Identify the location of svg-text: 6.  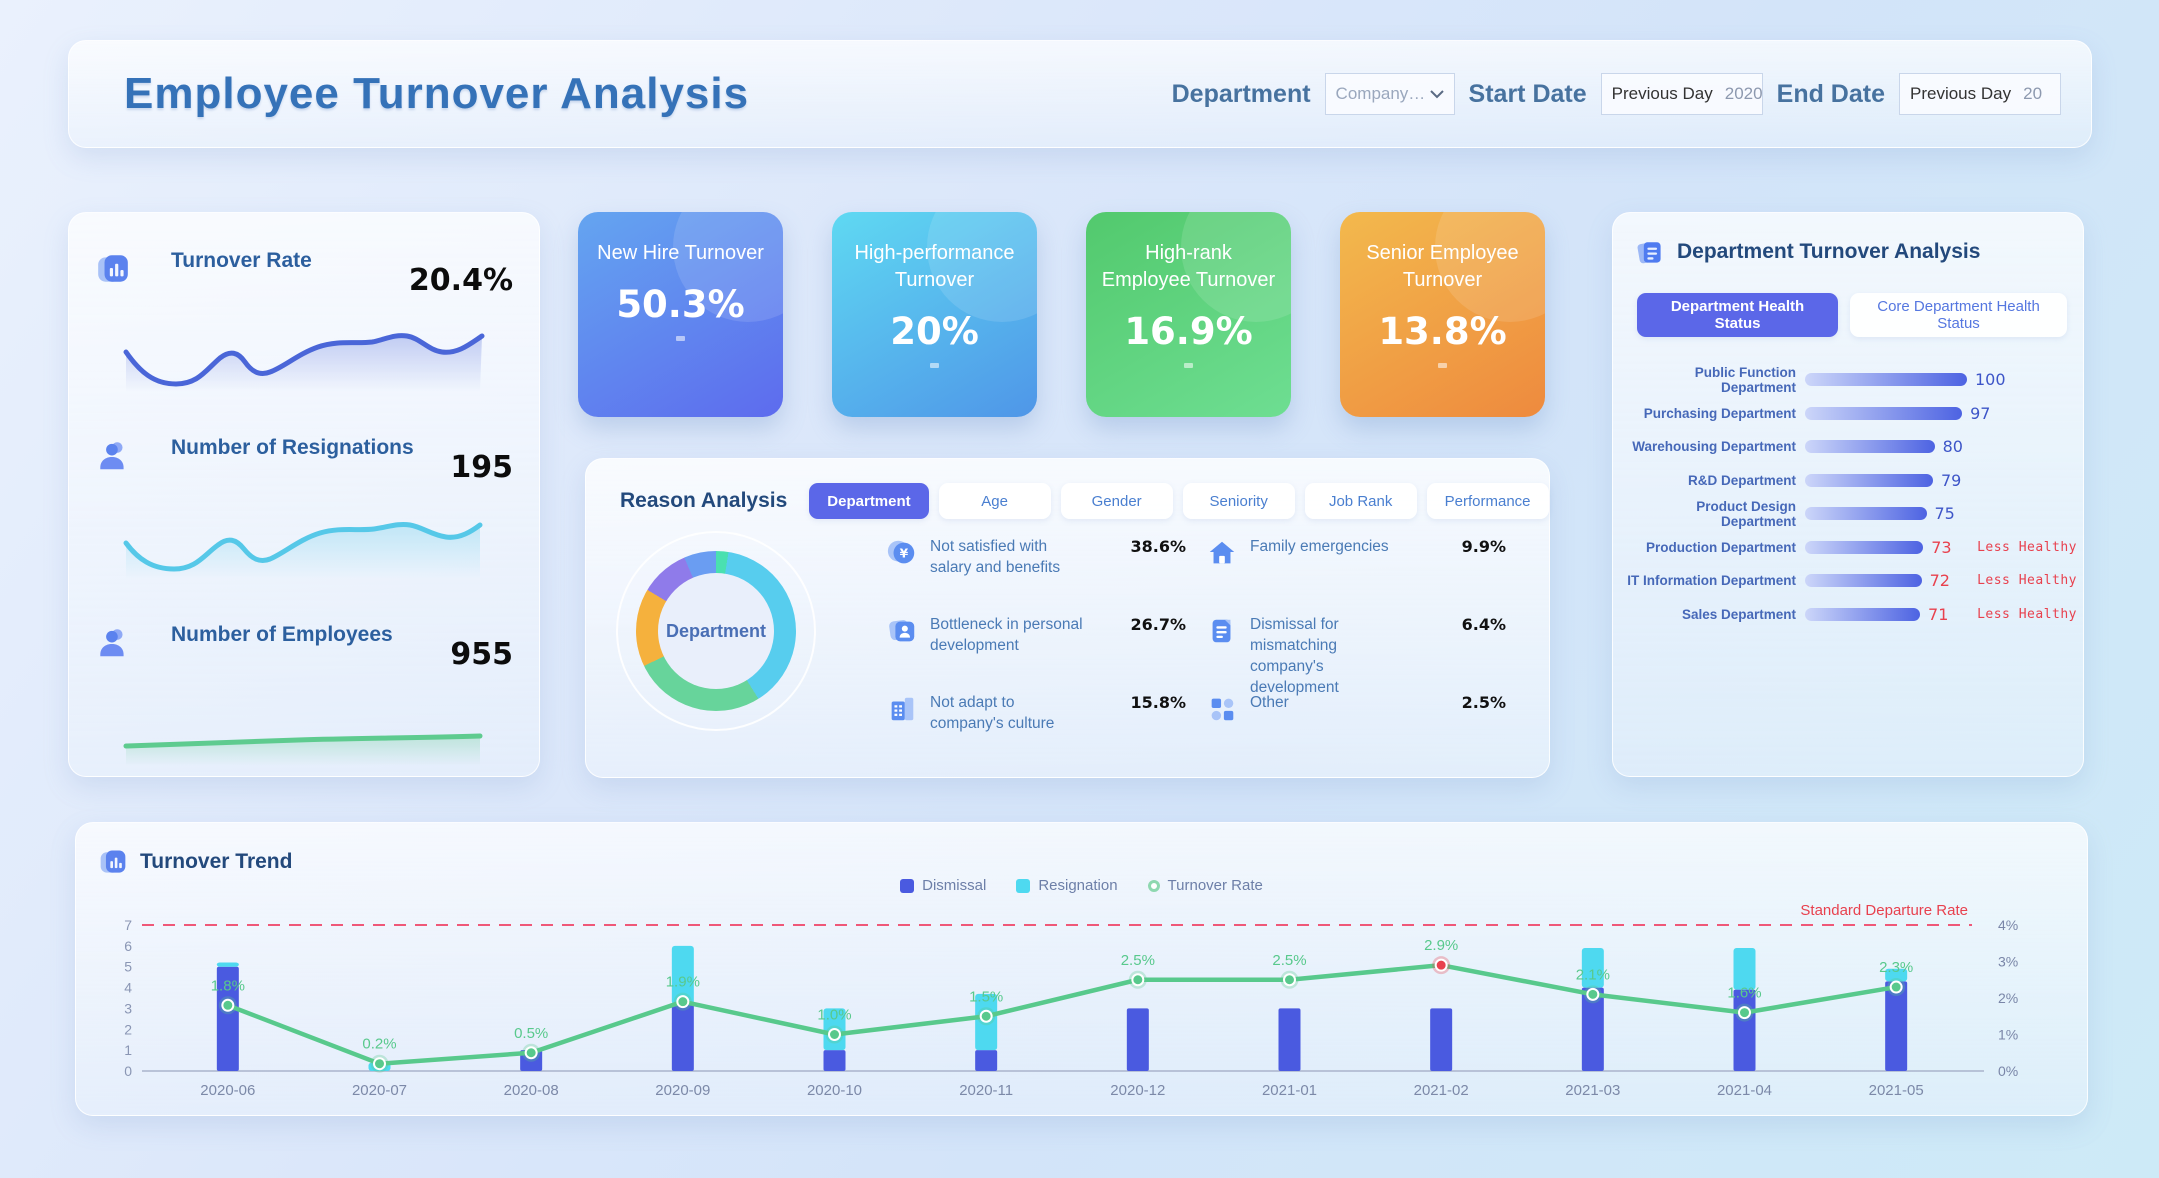
(128, 946).